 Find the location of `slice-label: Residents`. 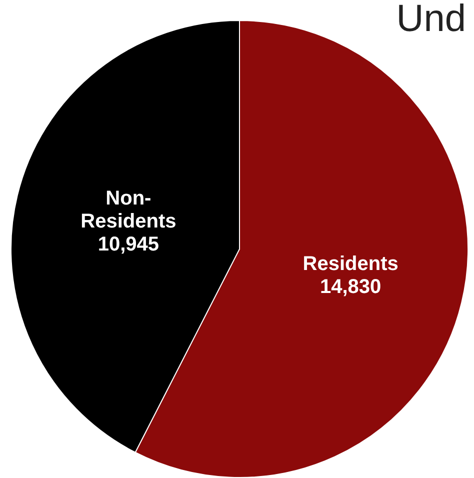

slice-label: Residents is located at coordinates (350, 263).